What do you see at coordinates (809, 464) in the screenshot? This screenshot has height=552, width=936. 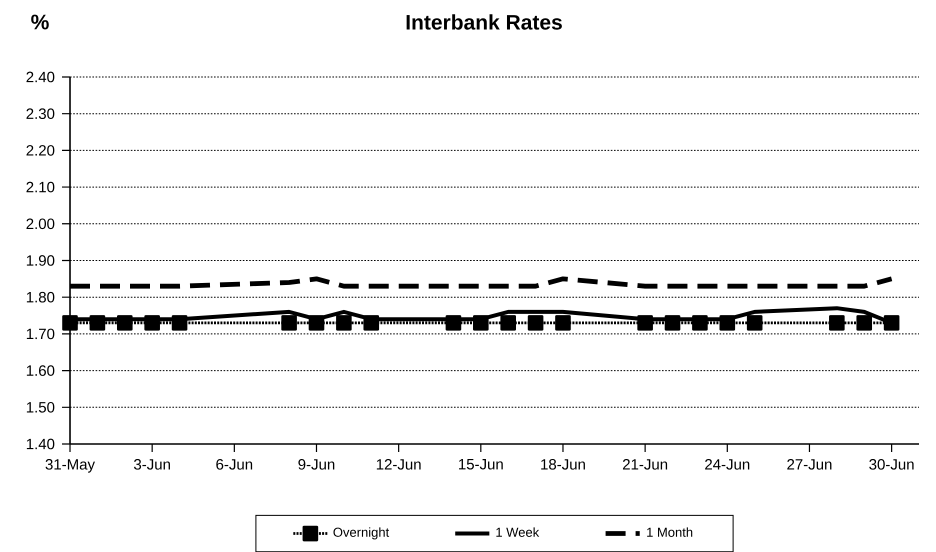 I see `x-tick-label: 27-Jun` at bounding box center [809, 464].